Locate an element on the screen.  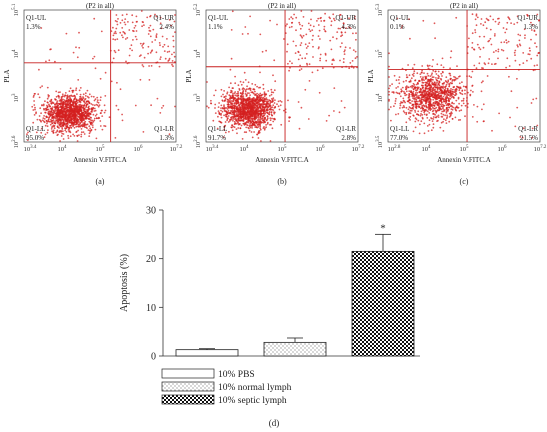
y-tick-label: 103 is located at coordinates (16, 98).